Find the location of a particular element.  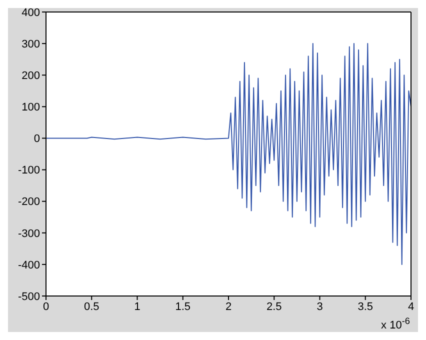

y-tick-label: 0 is located at coordinates (37, 139).